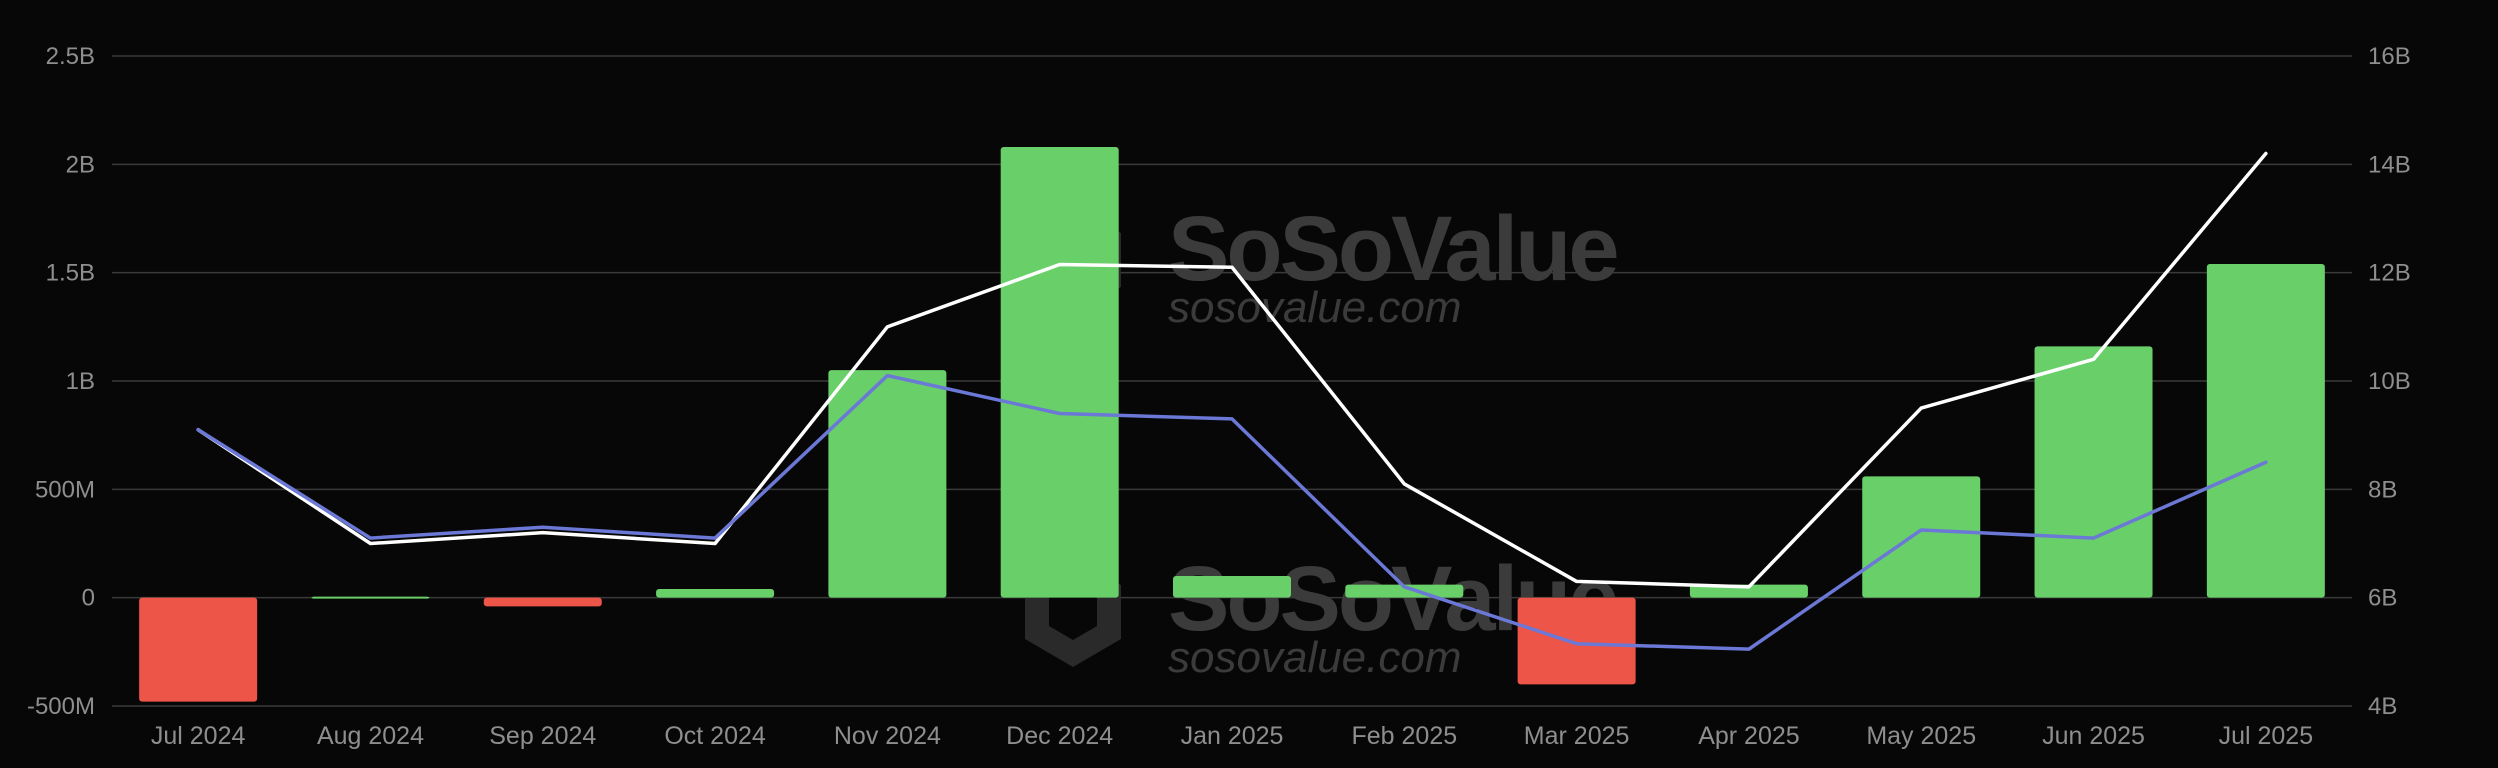 The width and height of the screenshot is (2498, 768). Describe the element at coordinates (1921, 736) in the screenshot. I see `x-tick-label: May 2025` at that location.